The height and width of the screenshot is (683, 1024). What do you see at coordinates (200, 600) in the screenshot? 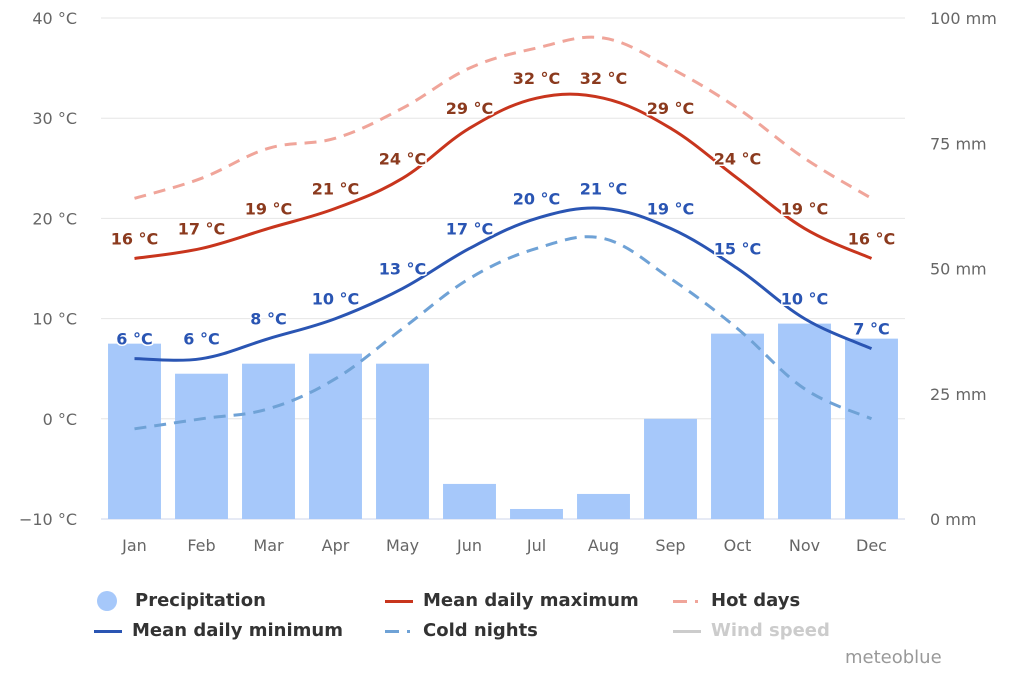
I see `legend-label: Precipitation` at bounding box center [200, 600].